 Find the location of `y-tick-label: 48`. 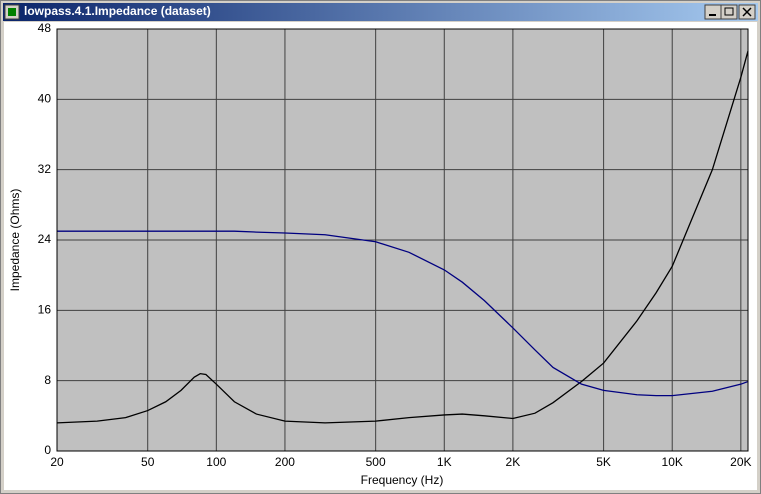

y-tick-label: 48 is located at coordinates (45, 28).